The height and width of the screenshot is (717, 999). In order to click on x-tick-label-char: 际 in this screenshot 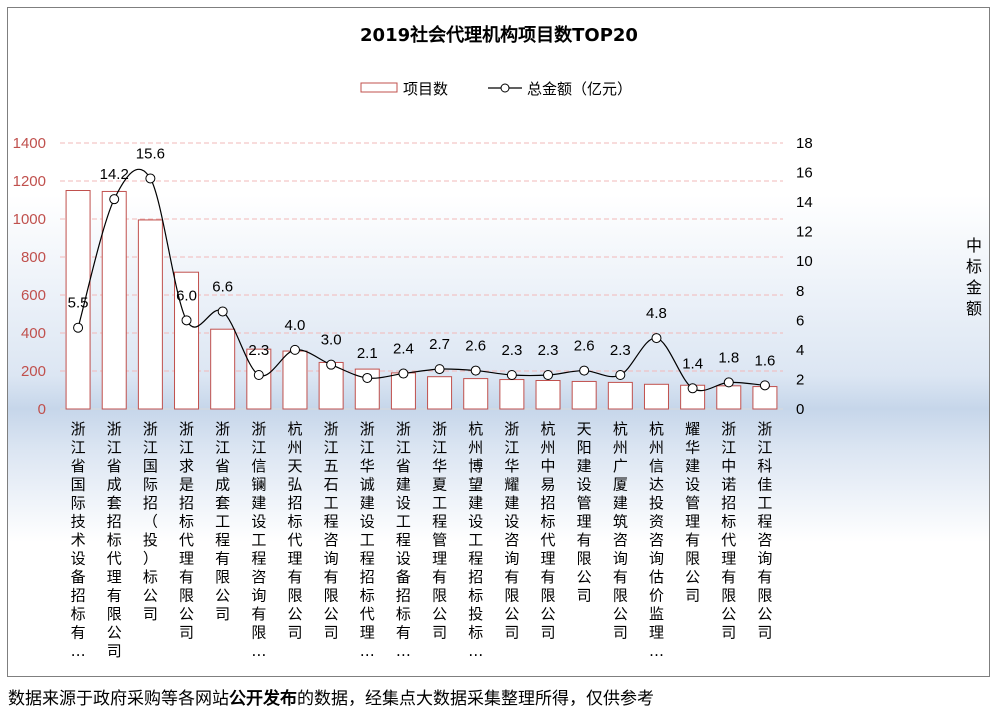, I will do `click(150, 485)`.